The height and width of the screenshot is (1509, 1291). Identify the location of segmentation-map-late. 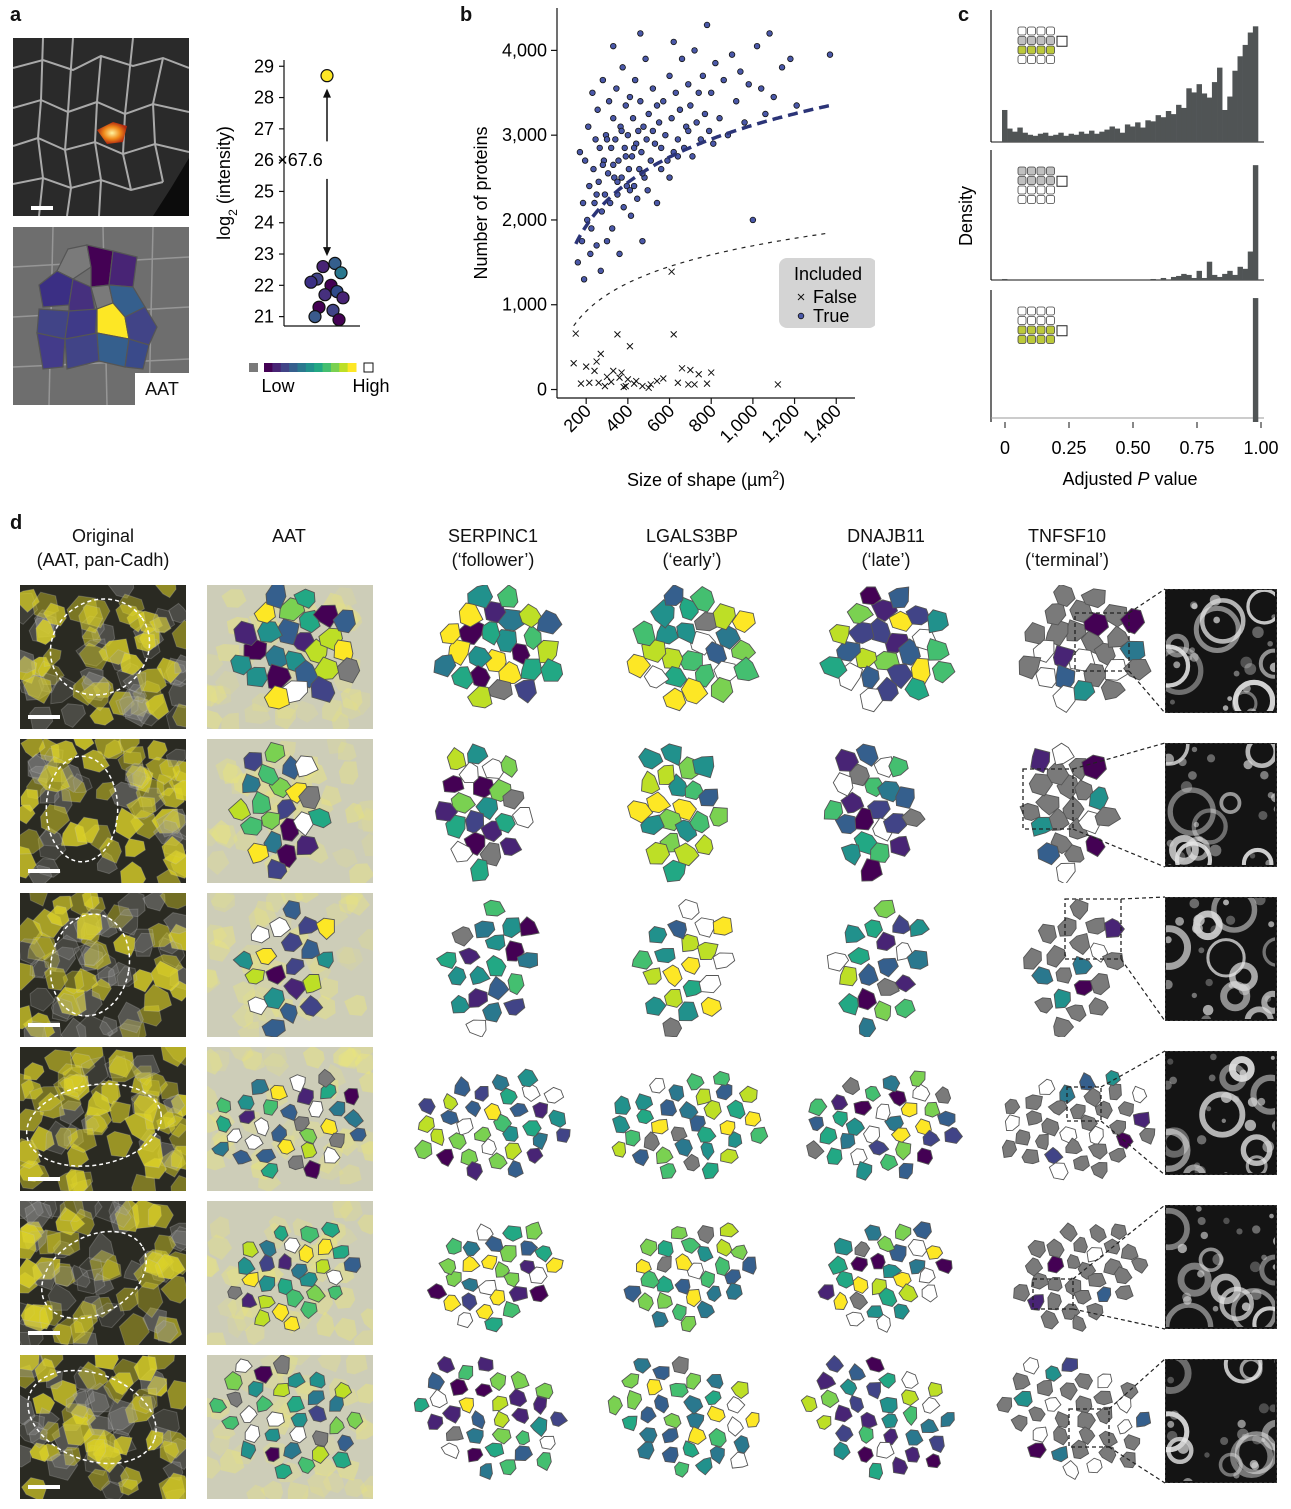
(883, 811).